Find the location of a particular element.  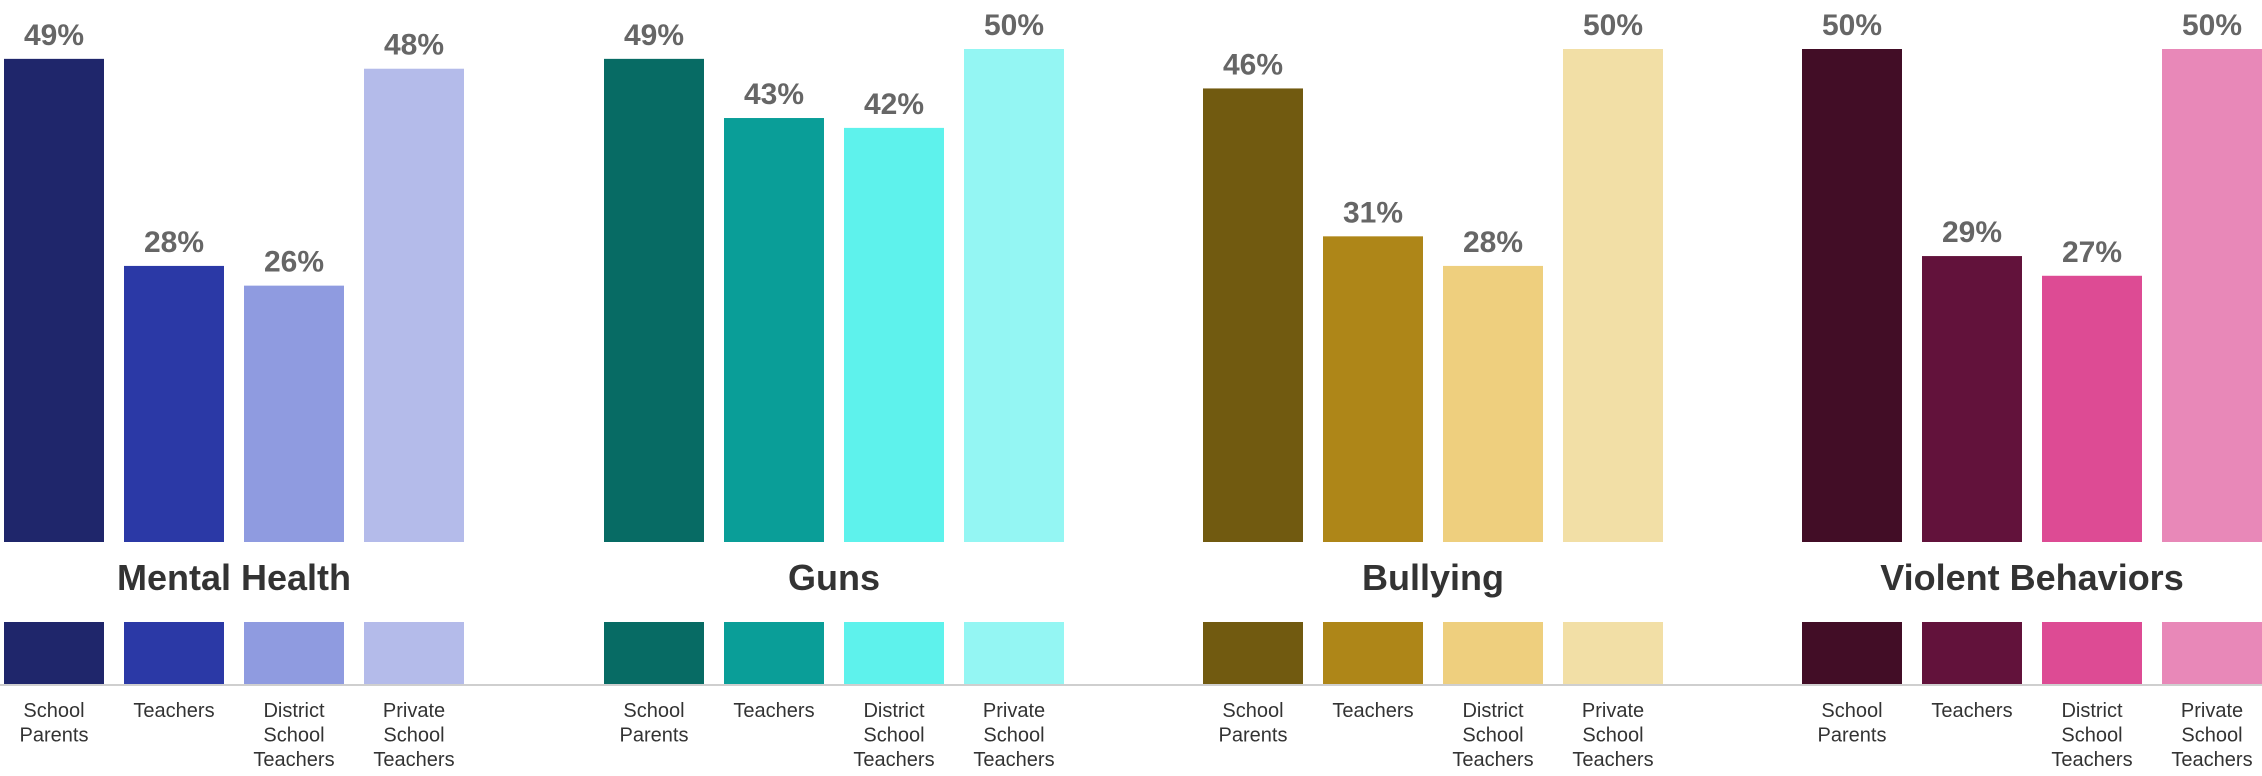

group-title: Bullying is located at coordinates (1433, 577).